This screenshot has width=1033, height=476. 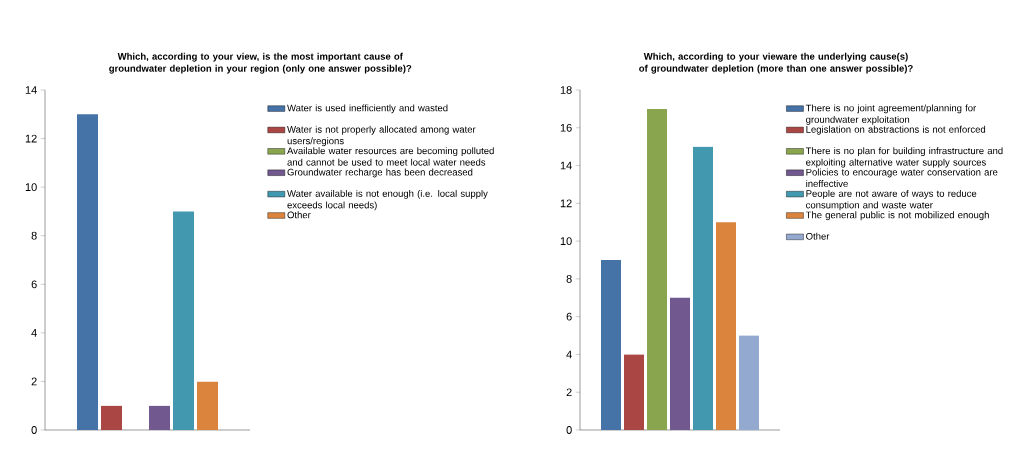 I want to click on legend-label: There is no joint agreement/planning for groundwater exploitation, so click(x=891, y=114).